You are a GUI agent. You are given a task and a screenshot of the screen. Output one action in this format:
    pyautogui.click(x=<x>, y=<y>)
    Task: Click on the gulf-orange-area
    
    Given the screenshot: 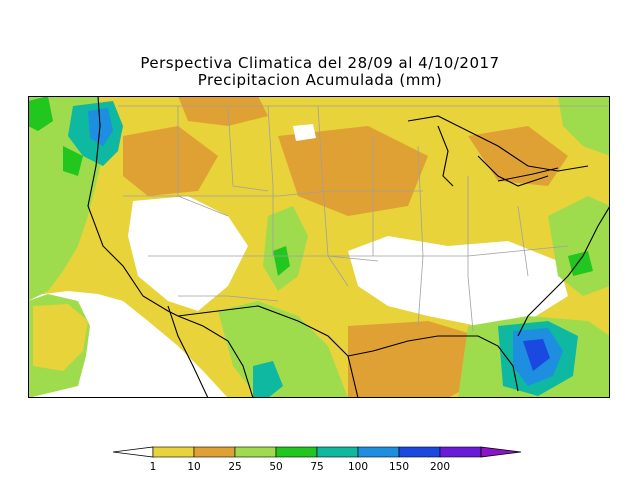 What is the action you would take?
    pyautogui.click(x=423, y=359)
    